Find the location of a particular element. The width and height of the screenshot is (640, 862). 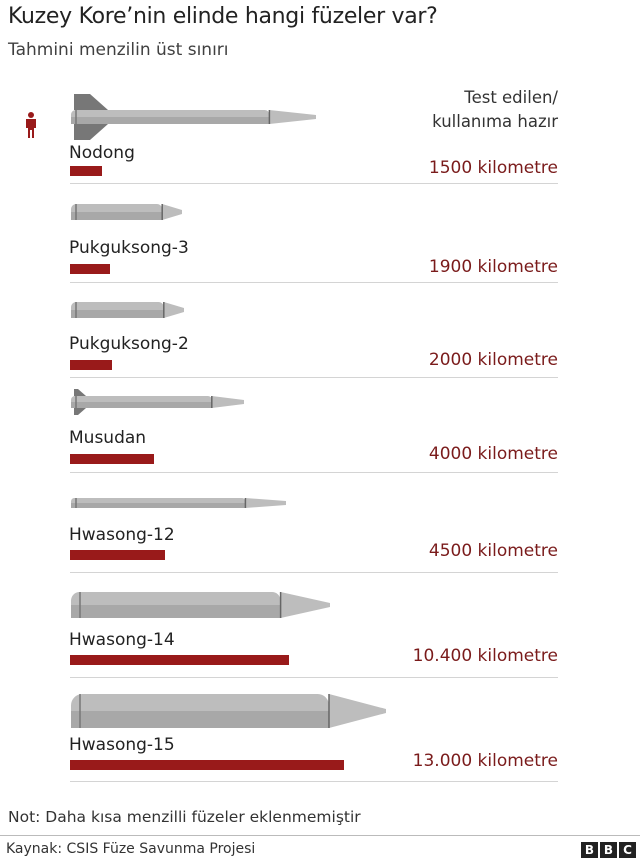

missile-nodong-icon is located at coordinates (193, 117).